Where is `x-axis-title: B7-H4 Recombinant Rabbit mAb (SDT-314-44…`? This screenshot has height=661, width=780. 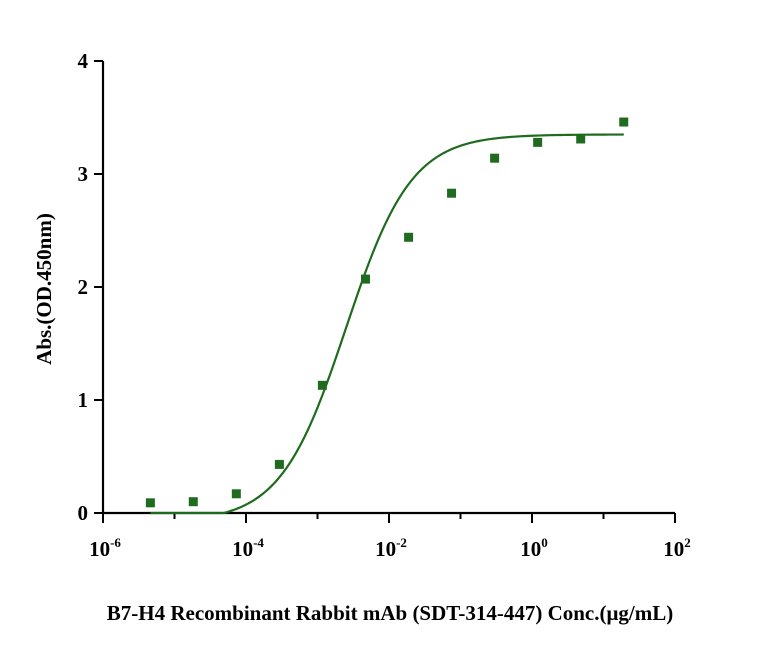 x-axis-title: B7-H4 Recombinant Rabbit mAb (SDT-314-44… is located at coordinates (390, 613).